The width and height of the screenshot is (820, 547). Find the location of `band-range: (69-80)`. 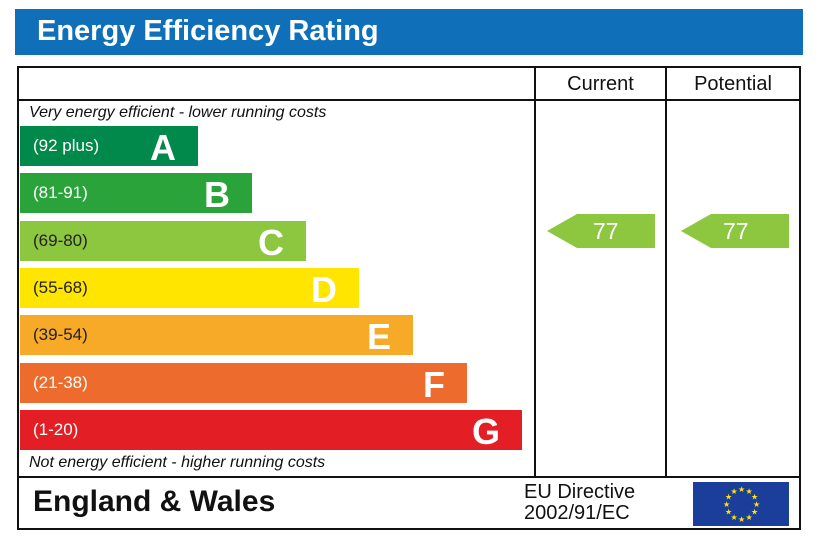

band-range: (69-80) is located at coordinates (60, 240).